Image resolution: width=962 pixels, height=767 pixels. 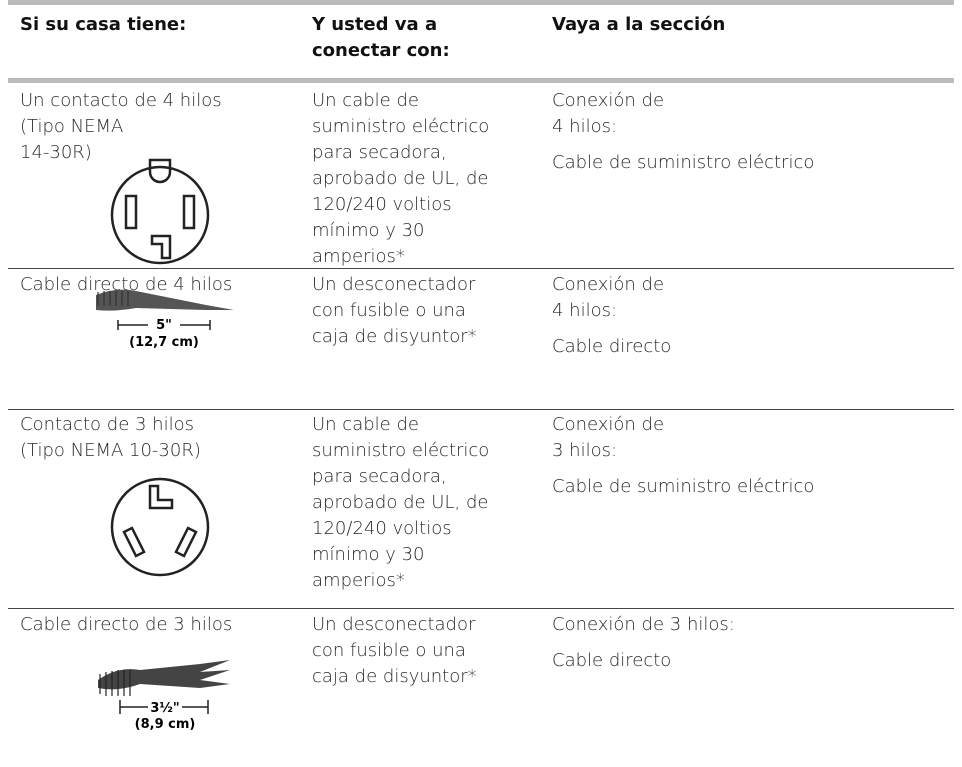 I want to click on dimension-metric: (8,9 cm), so click(x=165, y=724).